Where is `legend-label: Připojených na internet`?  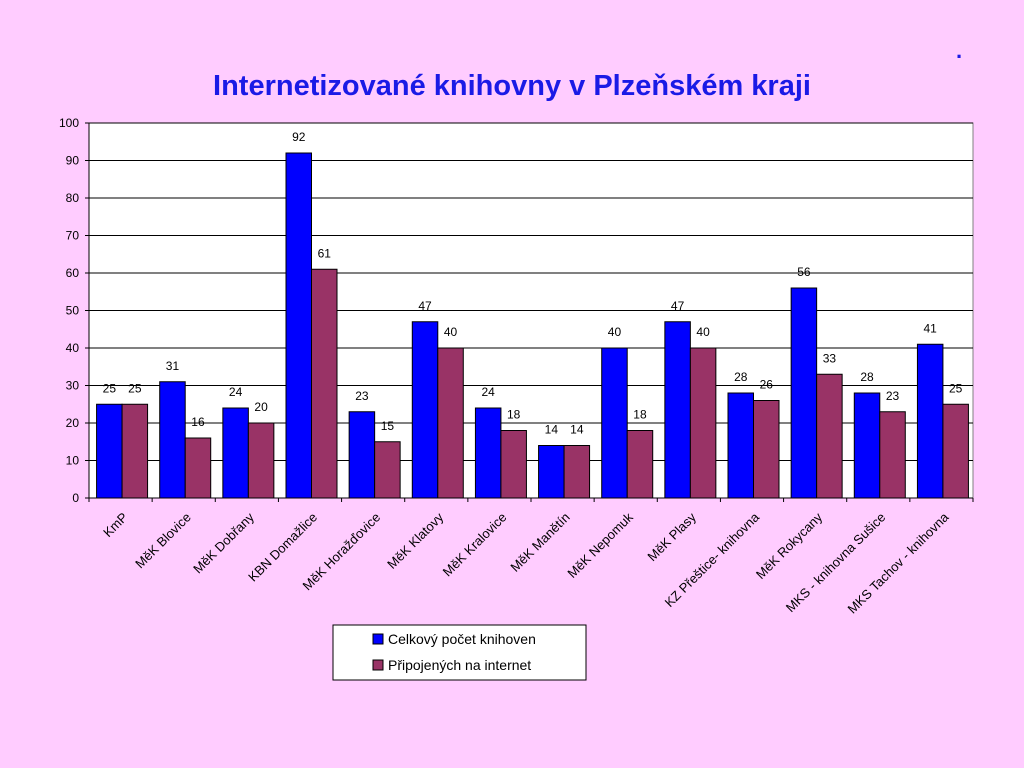
legend-label: Připojených na internet is located at coordinates (459, 665).